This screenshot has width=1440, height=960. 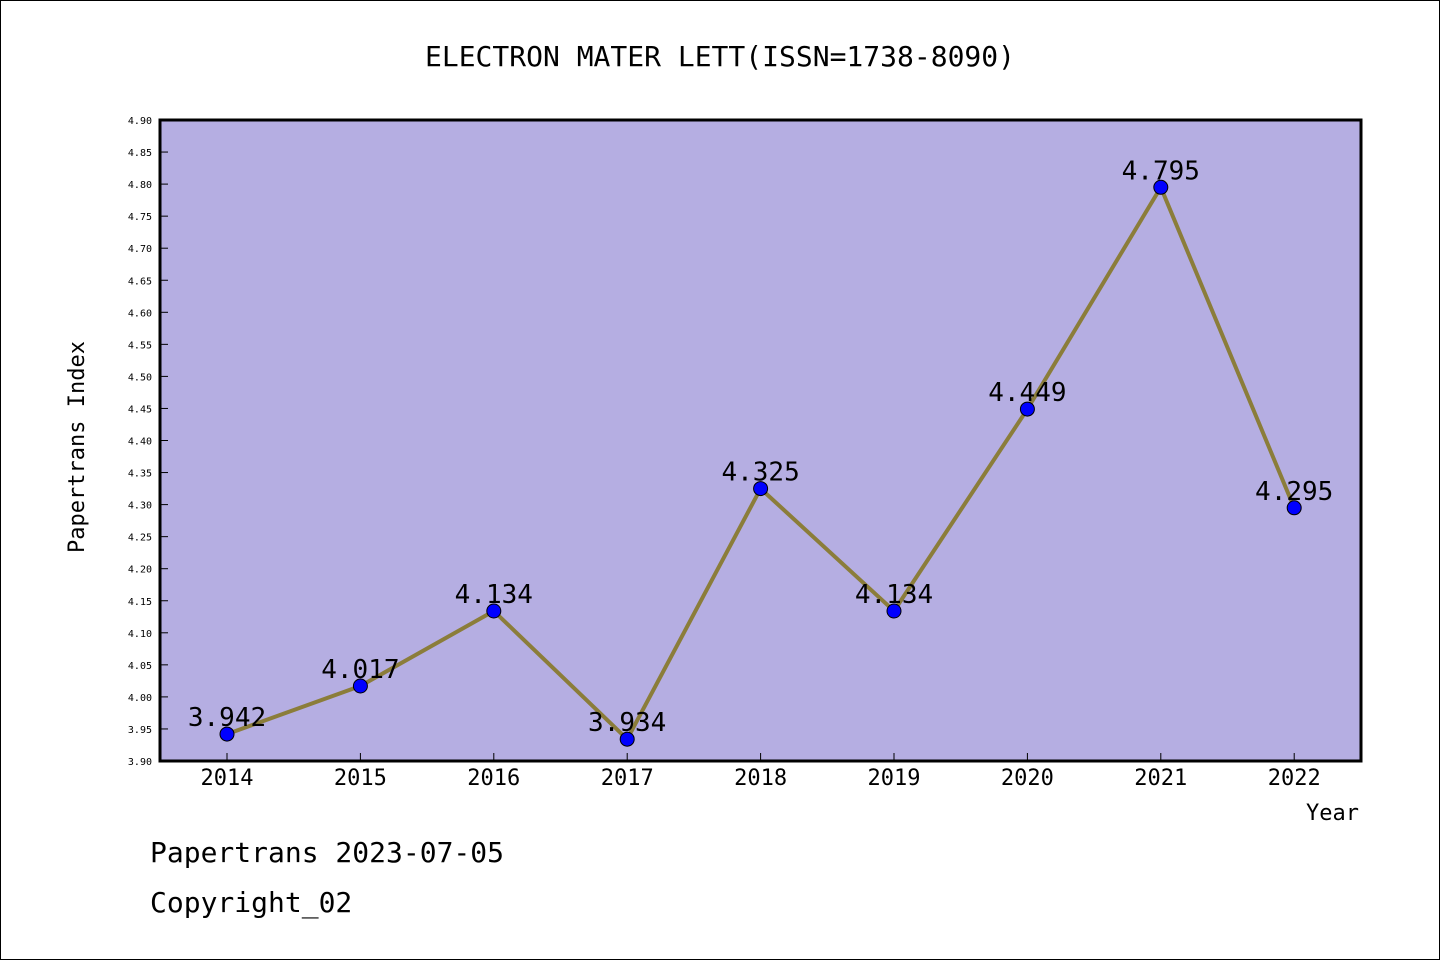 What do you see at coordinates (140, 249) in the screenshot?
I see `y-tick-label: 4.70` at bounding box center [140, 249].